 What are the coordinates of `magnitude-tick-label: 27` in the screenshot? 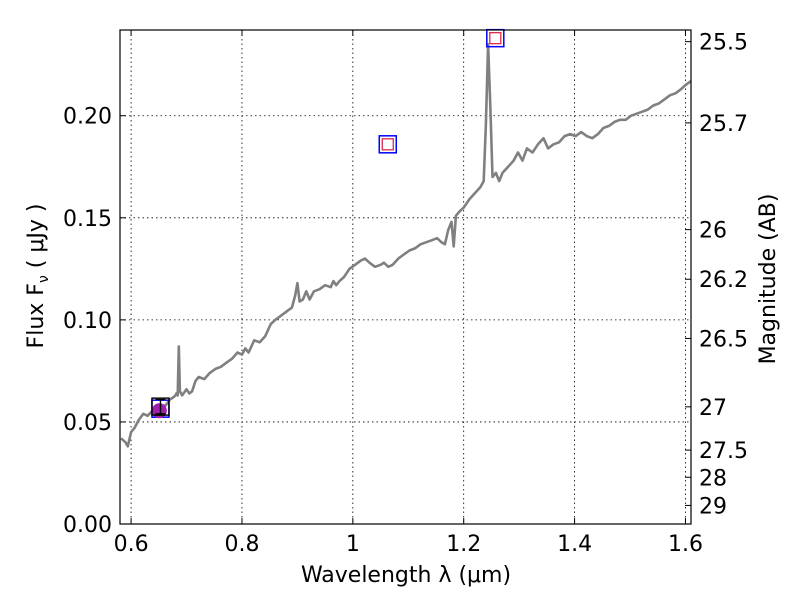 It's located at (713, 408).